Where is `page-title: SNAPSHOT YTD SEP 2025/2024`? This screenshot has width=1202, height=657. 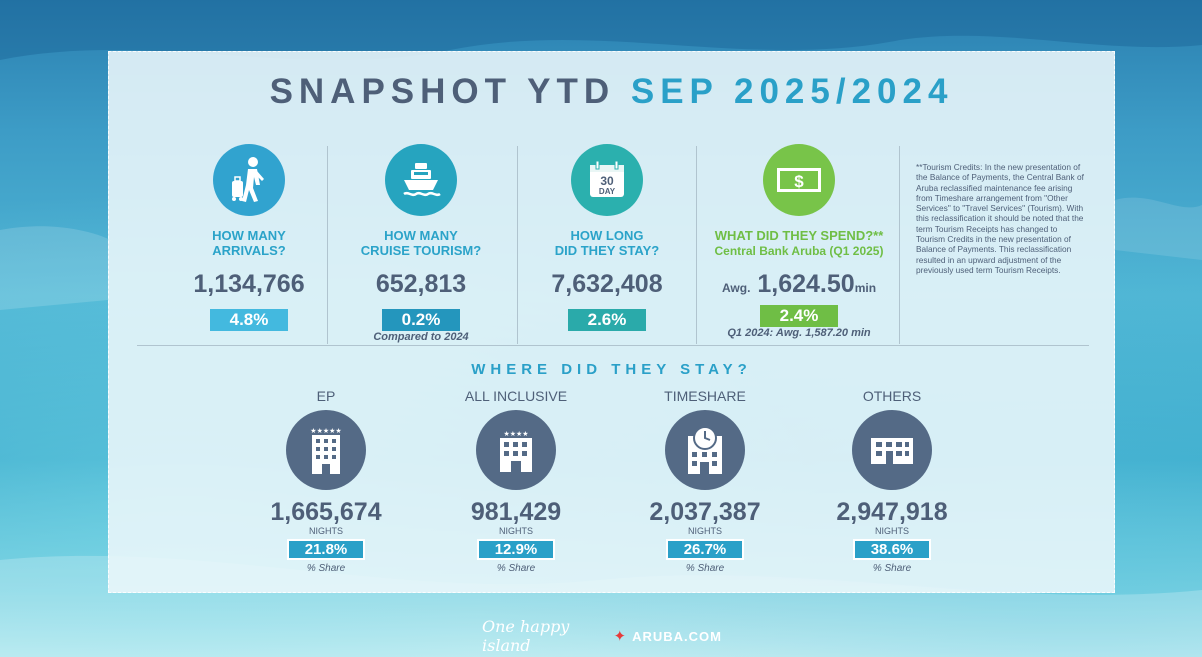
page-title: SNAPSHOT YTD SEP 2025/2024 is located at coordinates (611, 92).